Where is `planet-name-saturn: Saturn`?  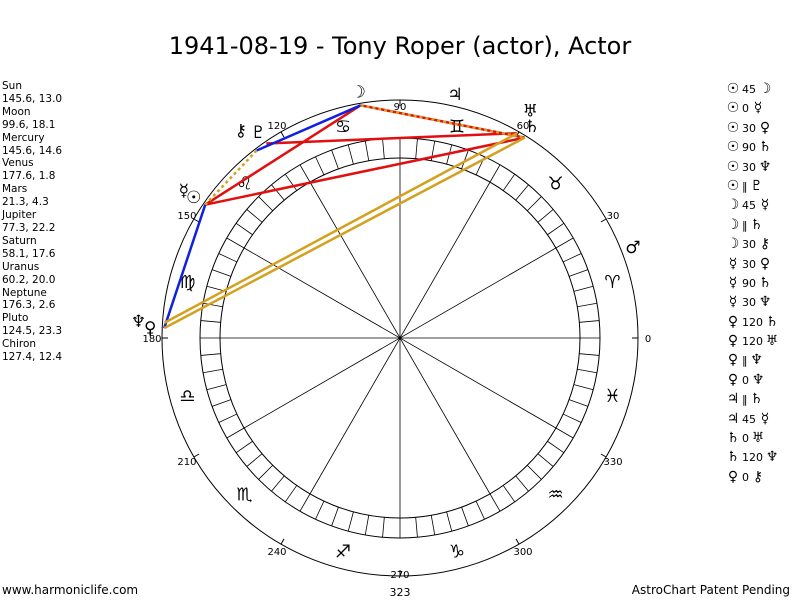 planet-name-saturn: Saturn is located at coordinates (19, 240).